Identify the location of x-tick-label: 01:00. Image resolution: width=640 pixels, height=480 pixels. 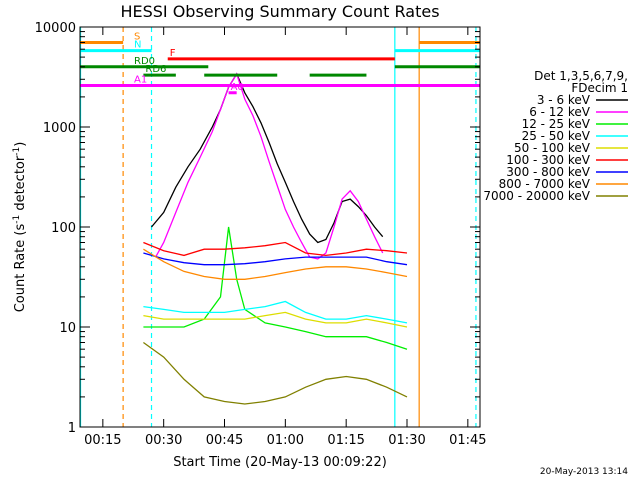
(285, 440).